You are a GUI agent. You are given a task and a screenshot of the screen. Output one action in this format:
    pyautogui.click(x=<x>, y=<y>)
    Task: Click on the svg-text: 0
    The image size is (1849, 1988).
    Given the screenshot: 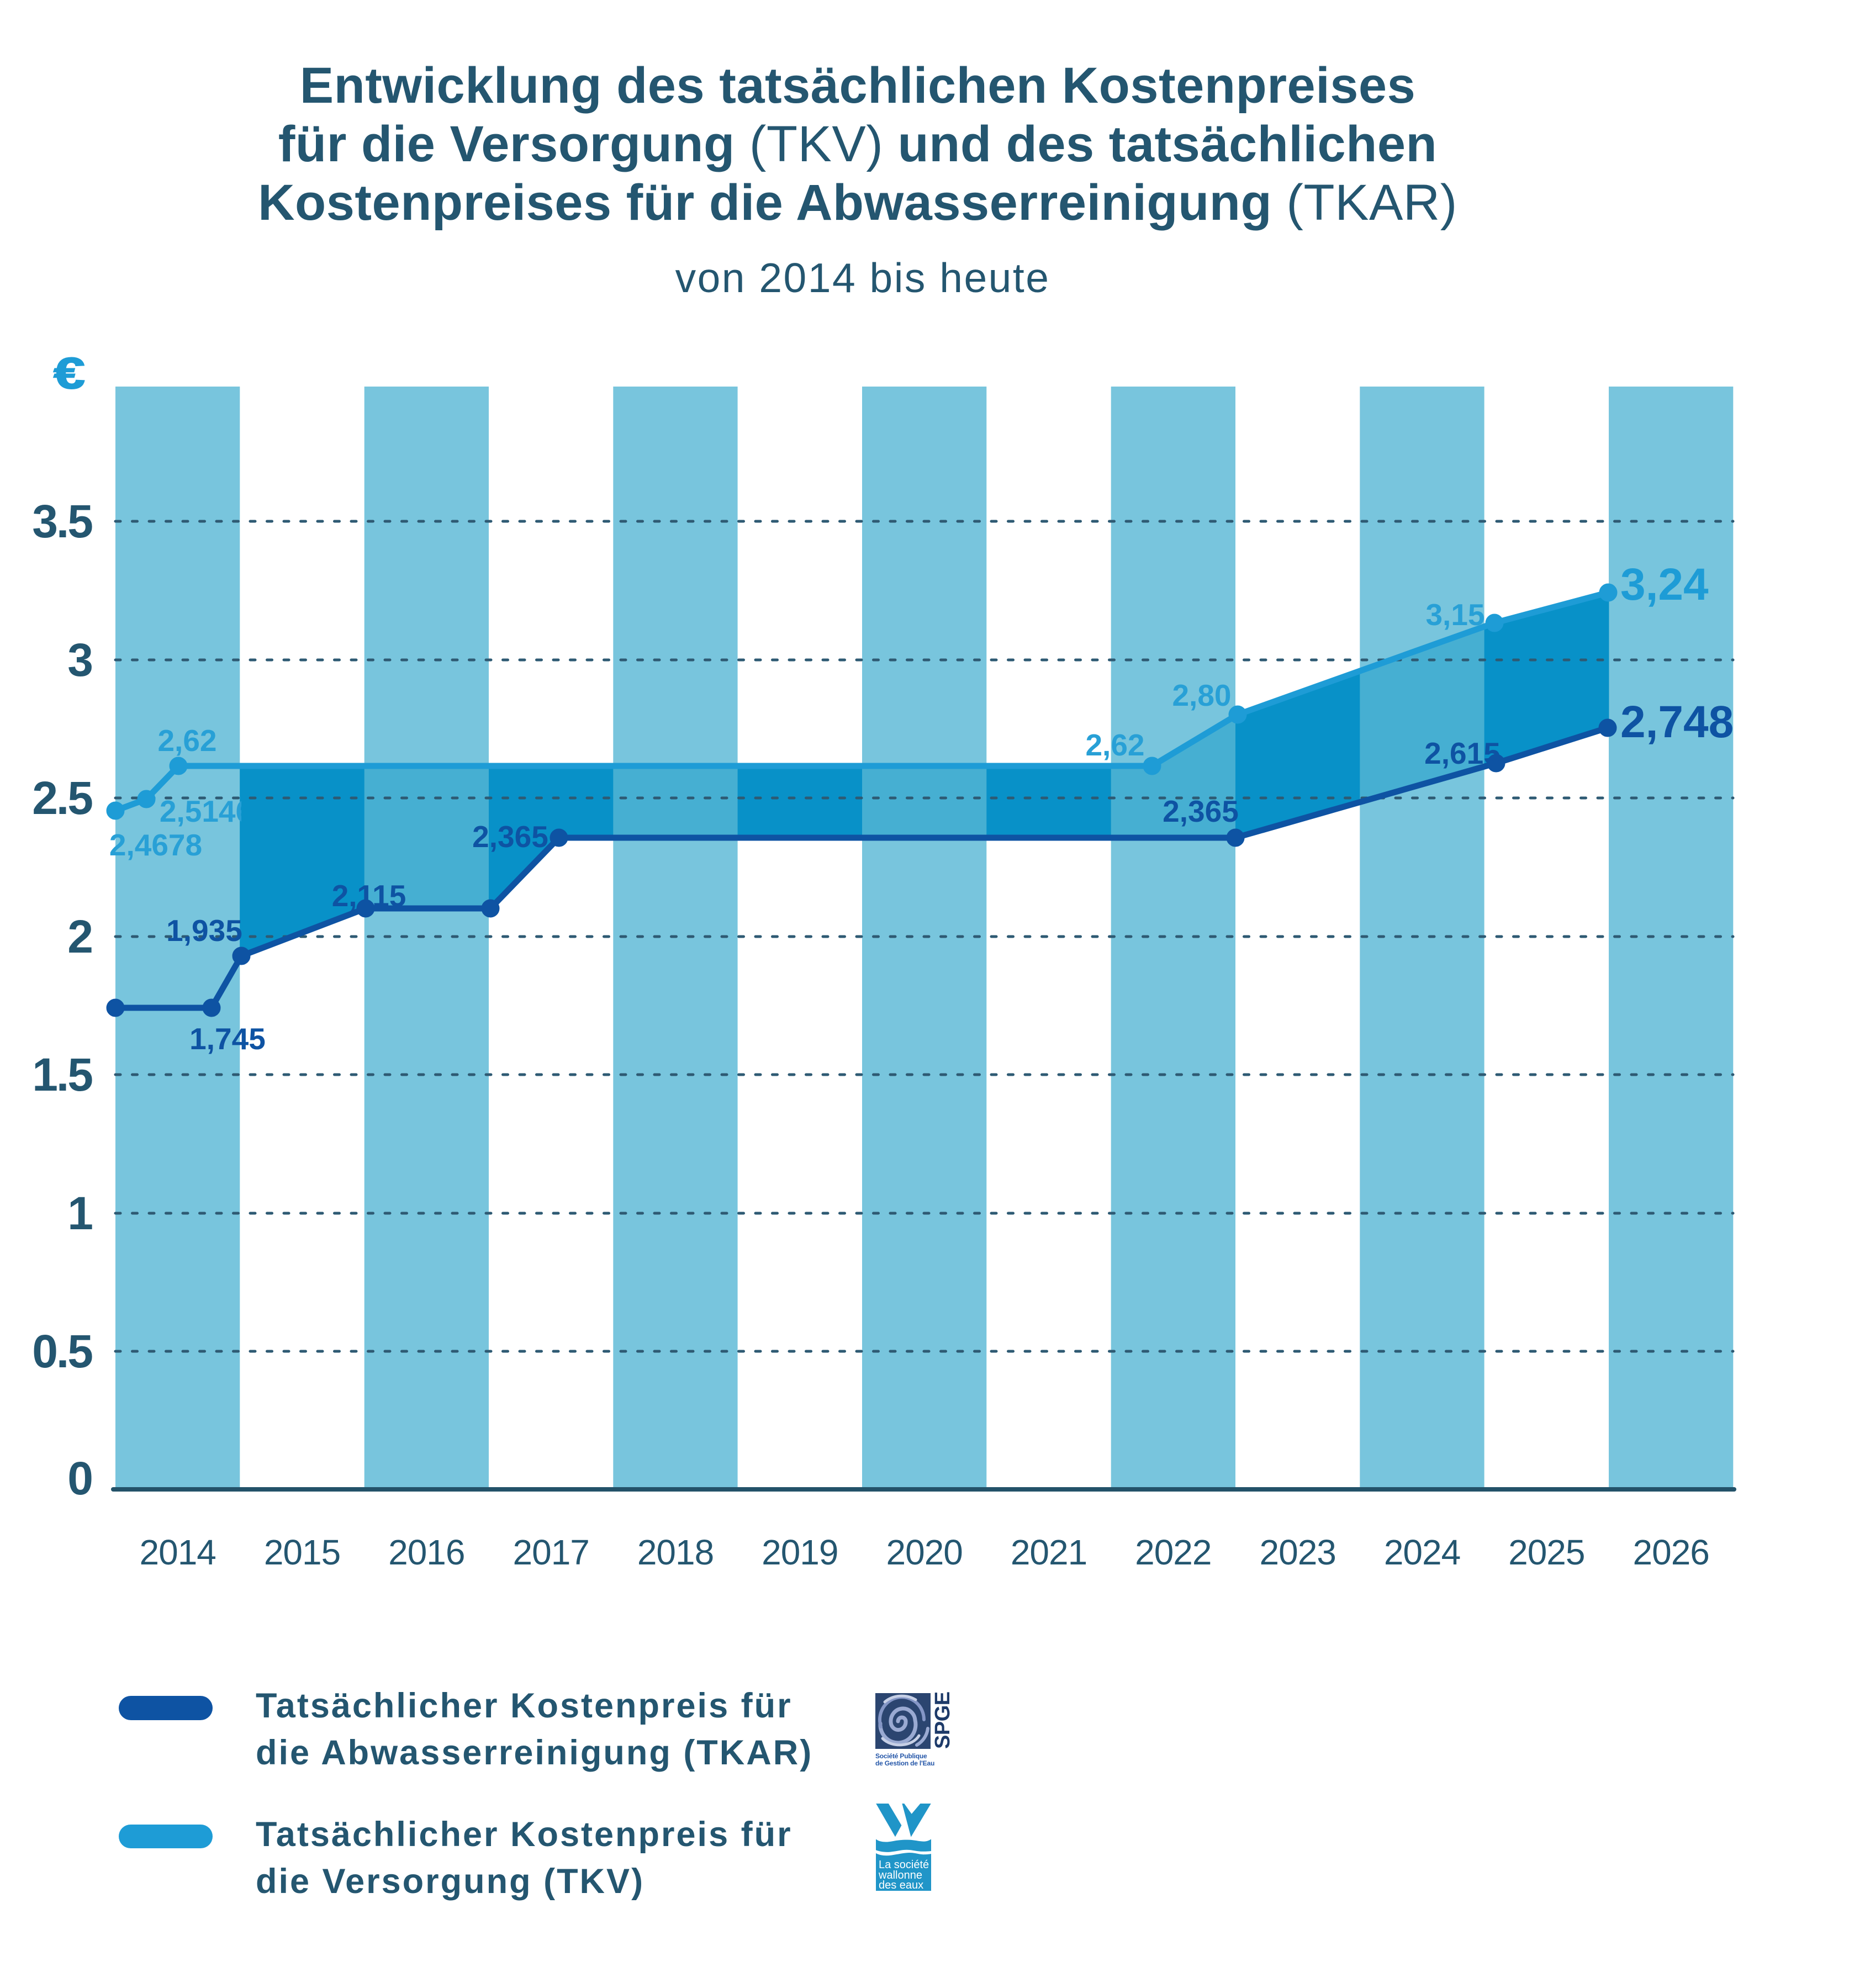 What is the action you would take?
    pyautogui.click(x=79, y=1478)
    